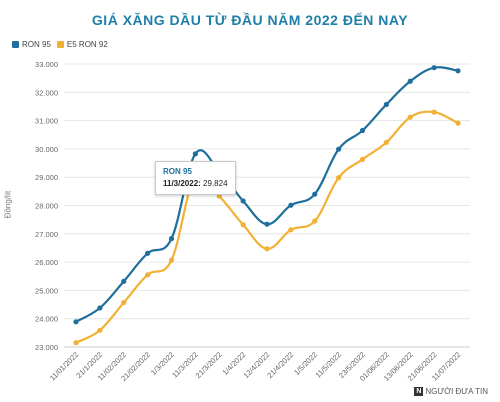 The image size is (500, 402). I want to click on legend-label-e5ron92: E5 RON 92, so click(87, 44).